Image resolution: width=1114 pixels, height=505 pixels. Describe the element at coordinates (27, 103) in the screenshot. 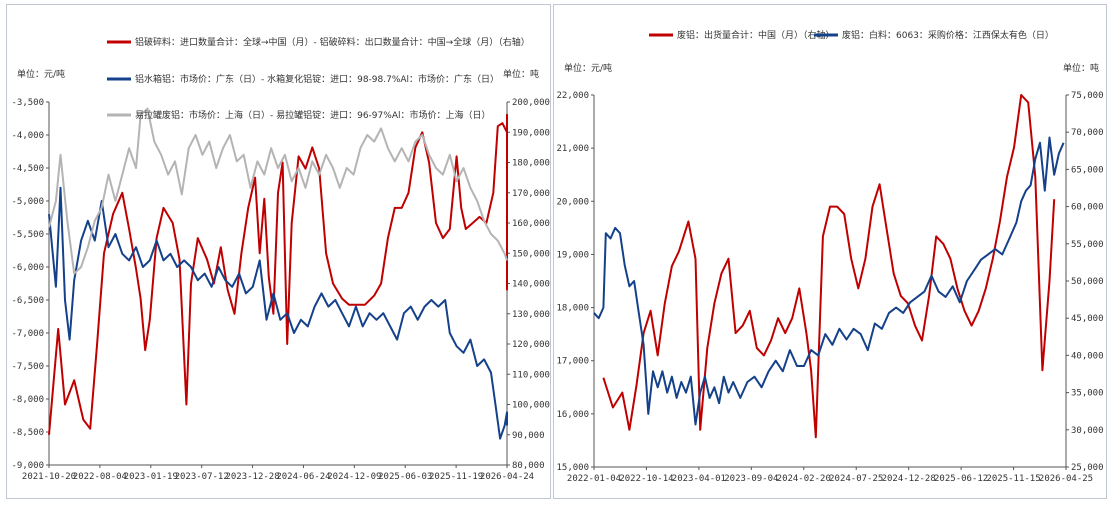

I see `left-tick-label: -3,500` at that location.